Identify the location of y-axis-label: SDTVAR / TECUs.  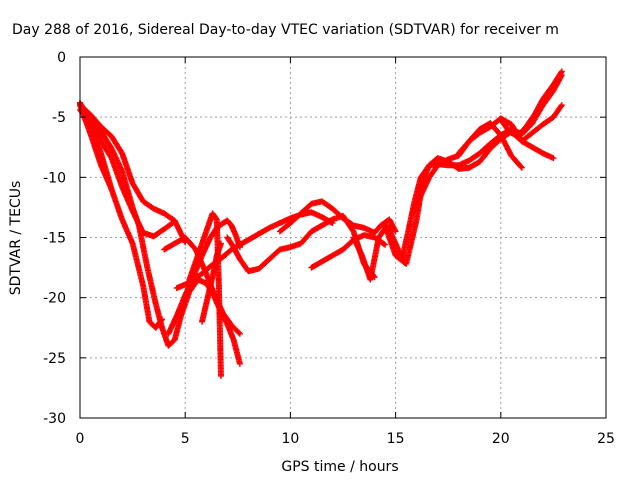
(16, 238).